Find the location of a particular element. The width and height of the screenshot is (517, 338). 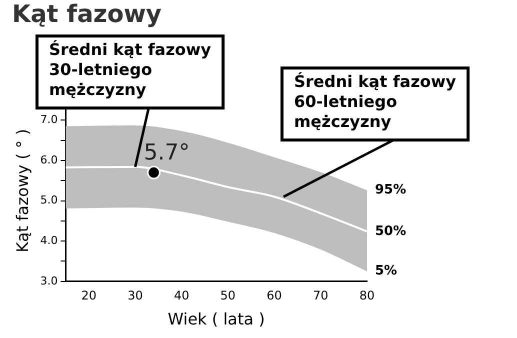

x-tick-label: 60 is located at coordinates (274, 295).